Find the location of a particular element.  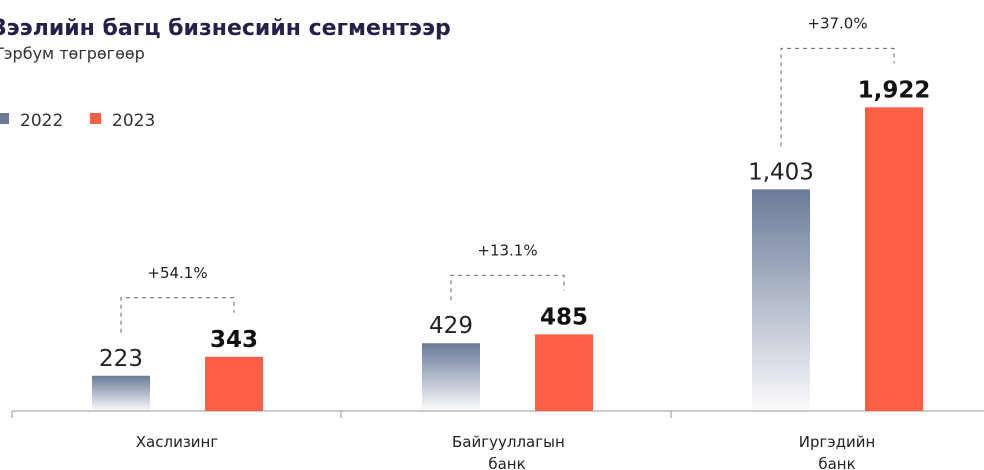

value-label: 485 is located at coordinates (564, 317).